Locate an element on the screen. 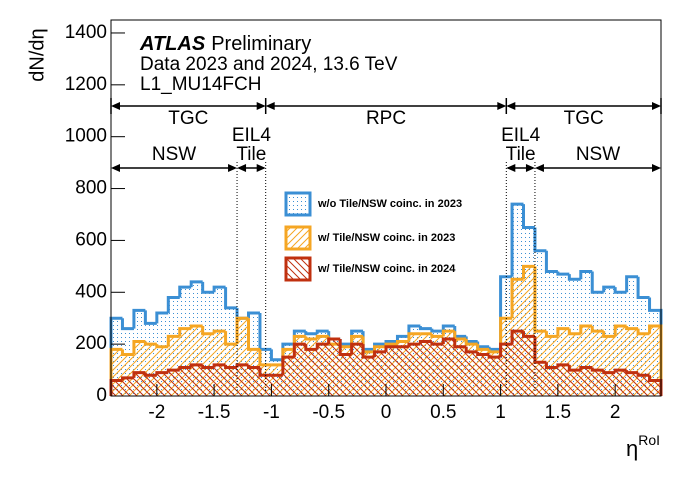 The width and height of the screenshot is (696, 477). y-tick-label: 400 is located at coordinates (91, 291).